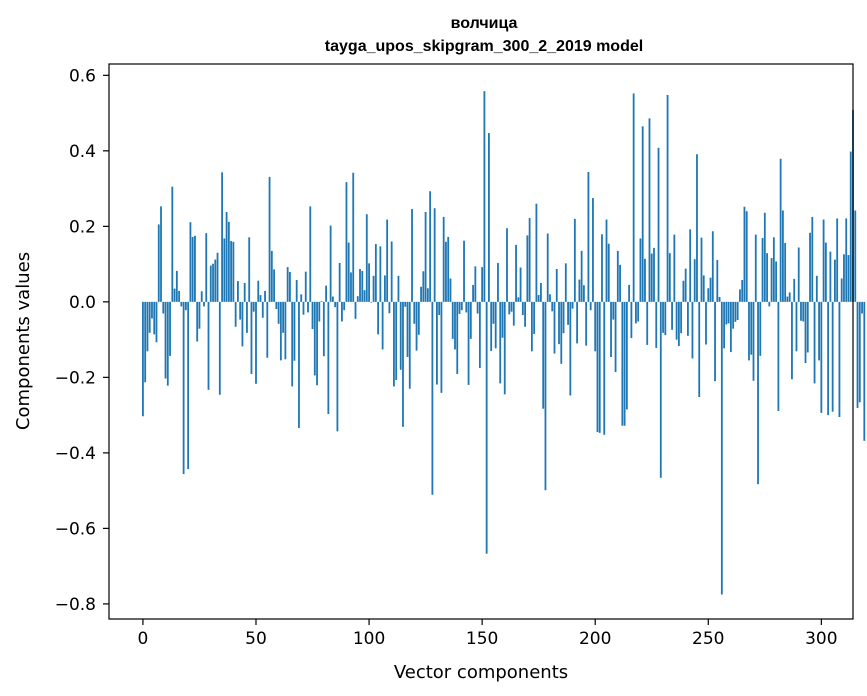 This screenshot has width=867, height=696. Describe the element at coordinates (481, 672) in the screenshot. I see `x-axis-label: Vector components` at that location.